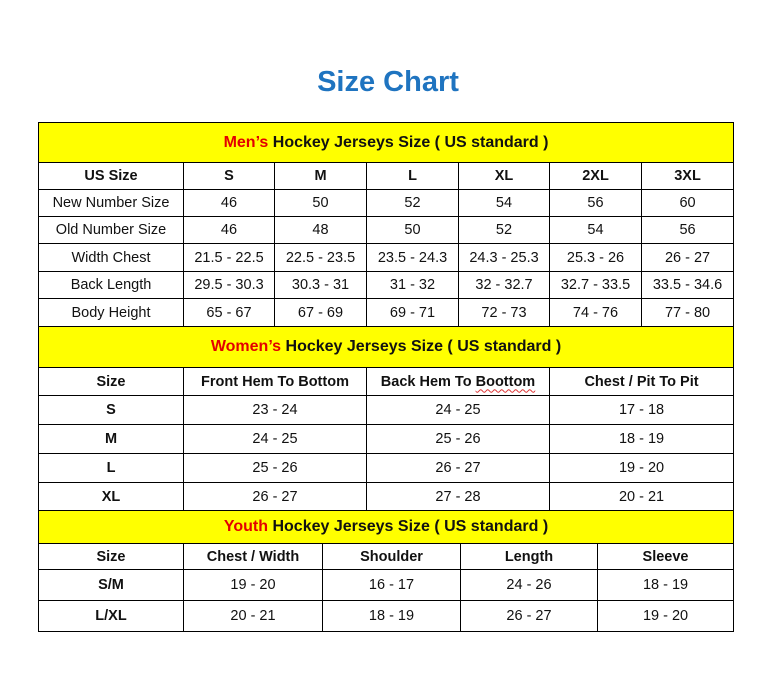 The width and height of the screenshot is (776, 692). I want to click on column-header: Shoulder, so click(391, 556).